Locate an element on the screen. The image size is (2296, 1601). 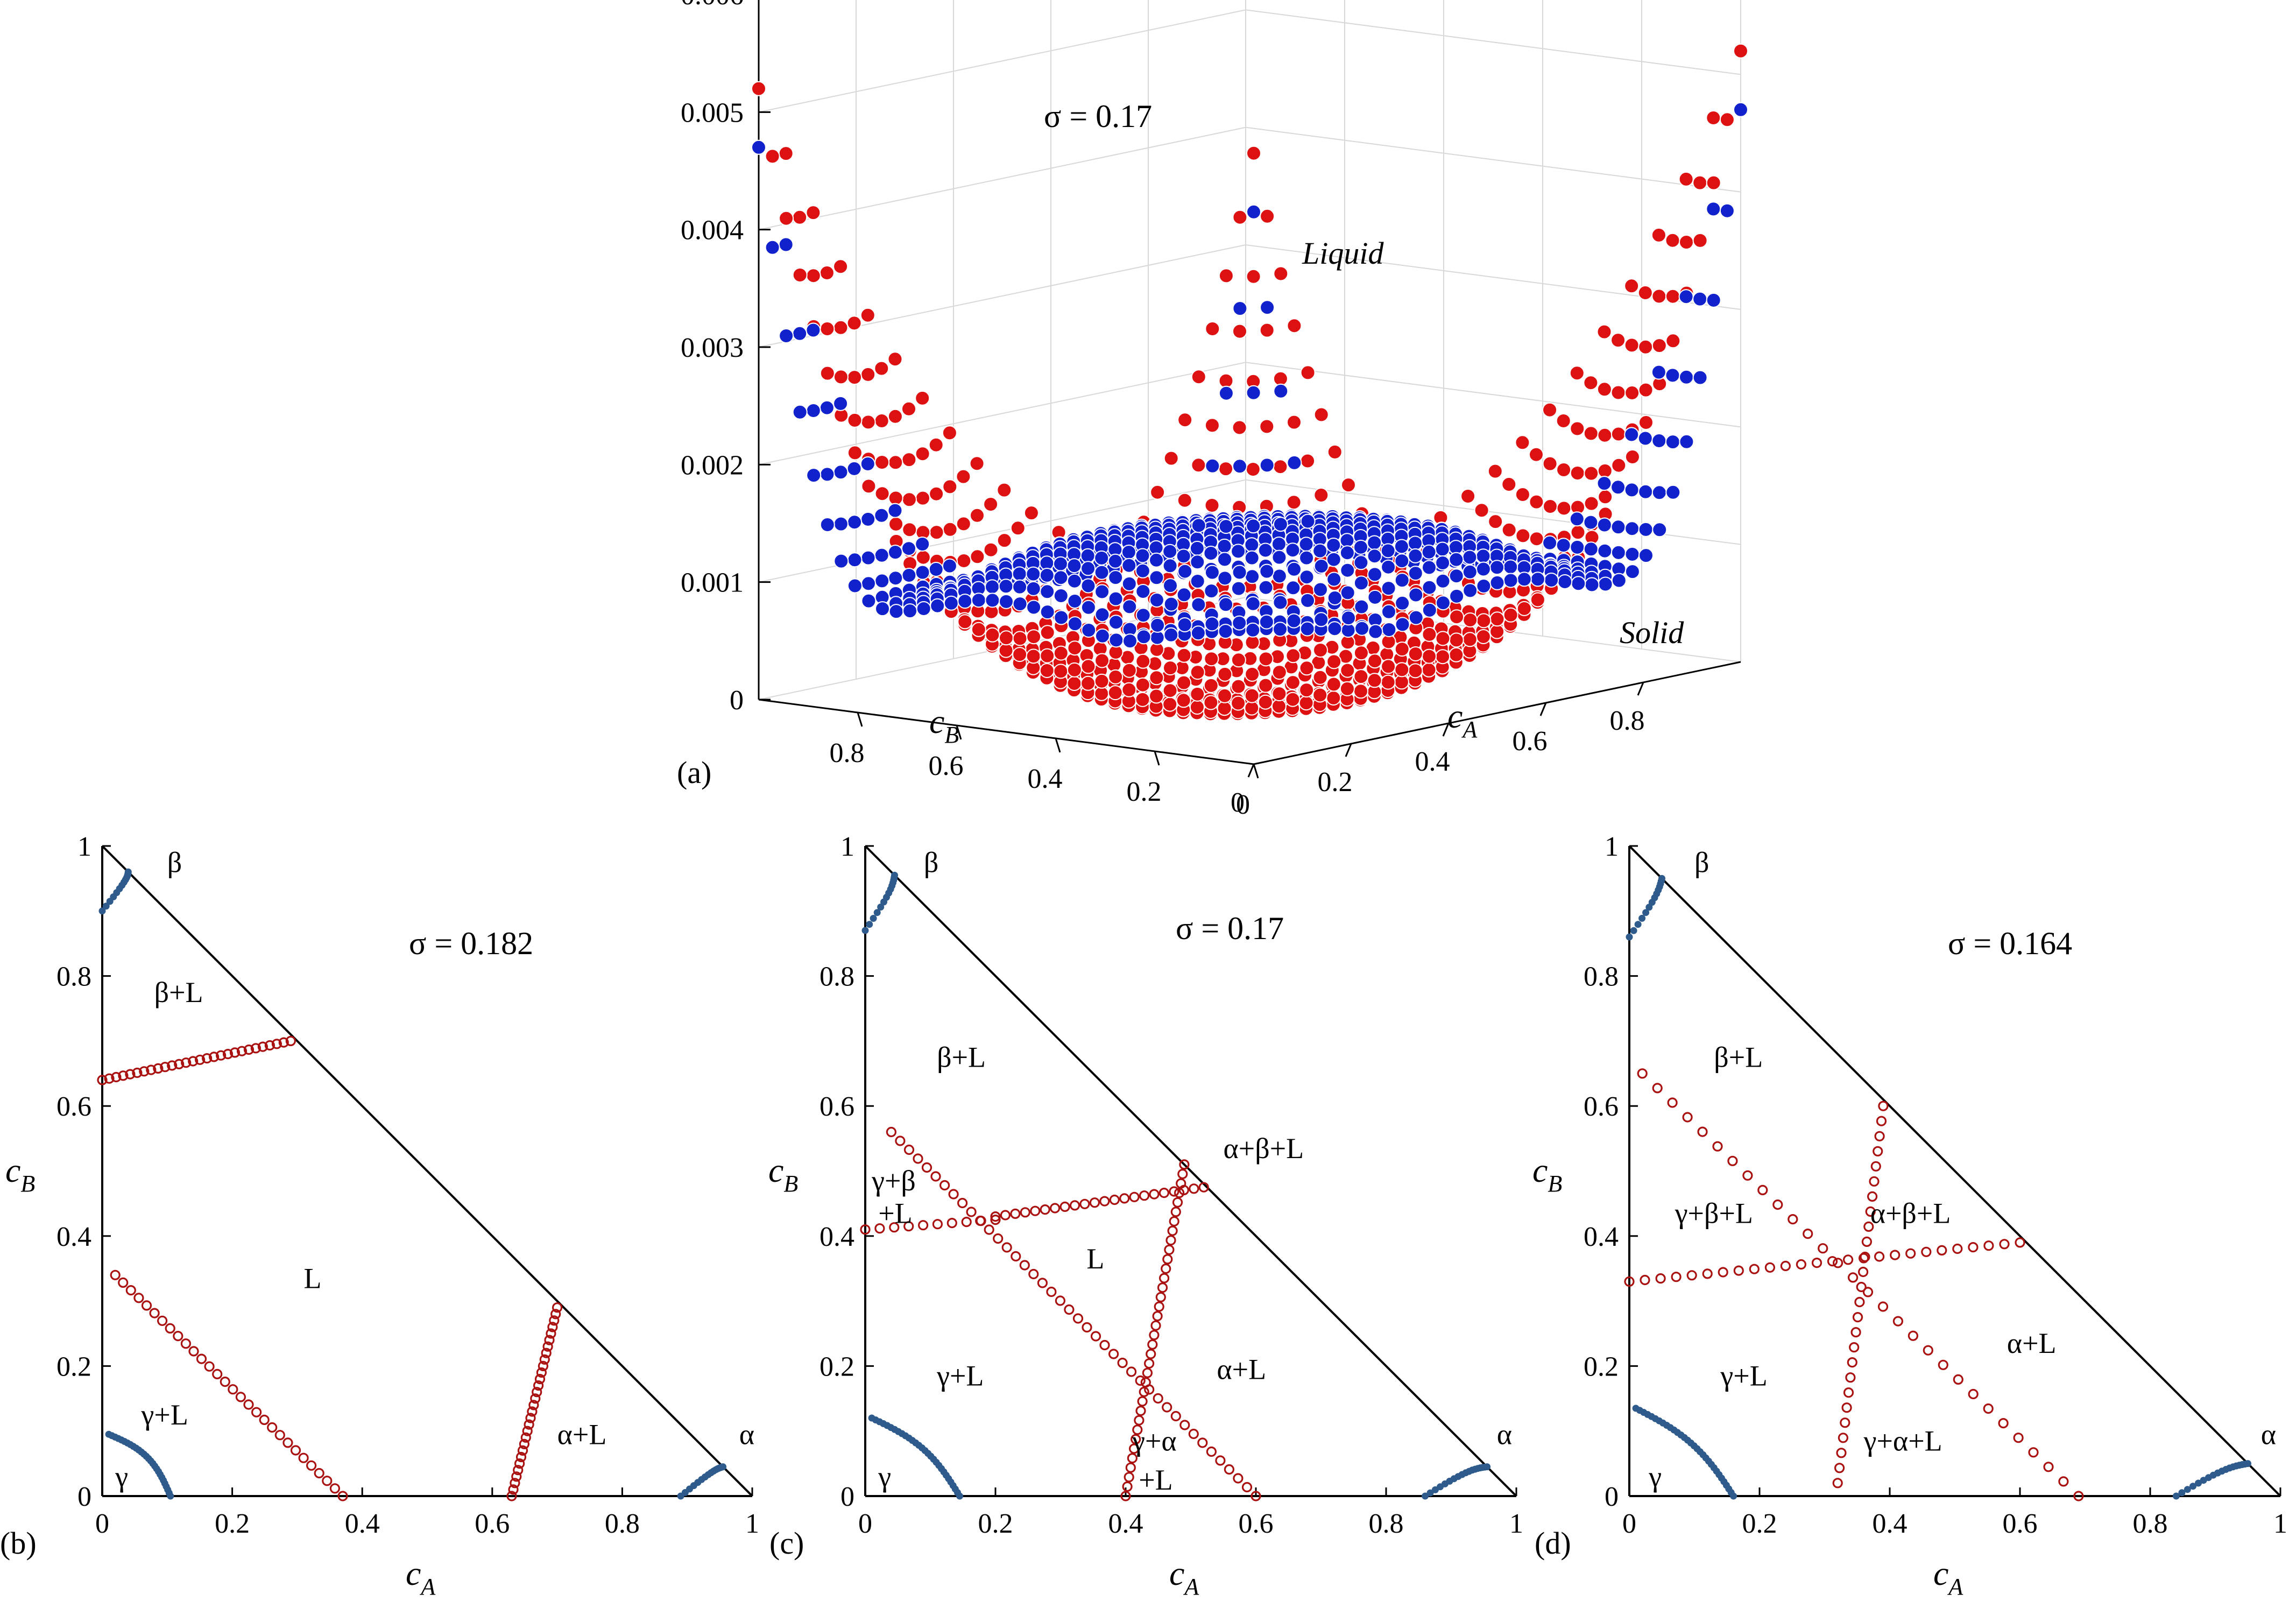
region-label: β is located at coordinates (175, 862).